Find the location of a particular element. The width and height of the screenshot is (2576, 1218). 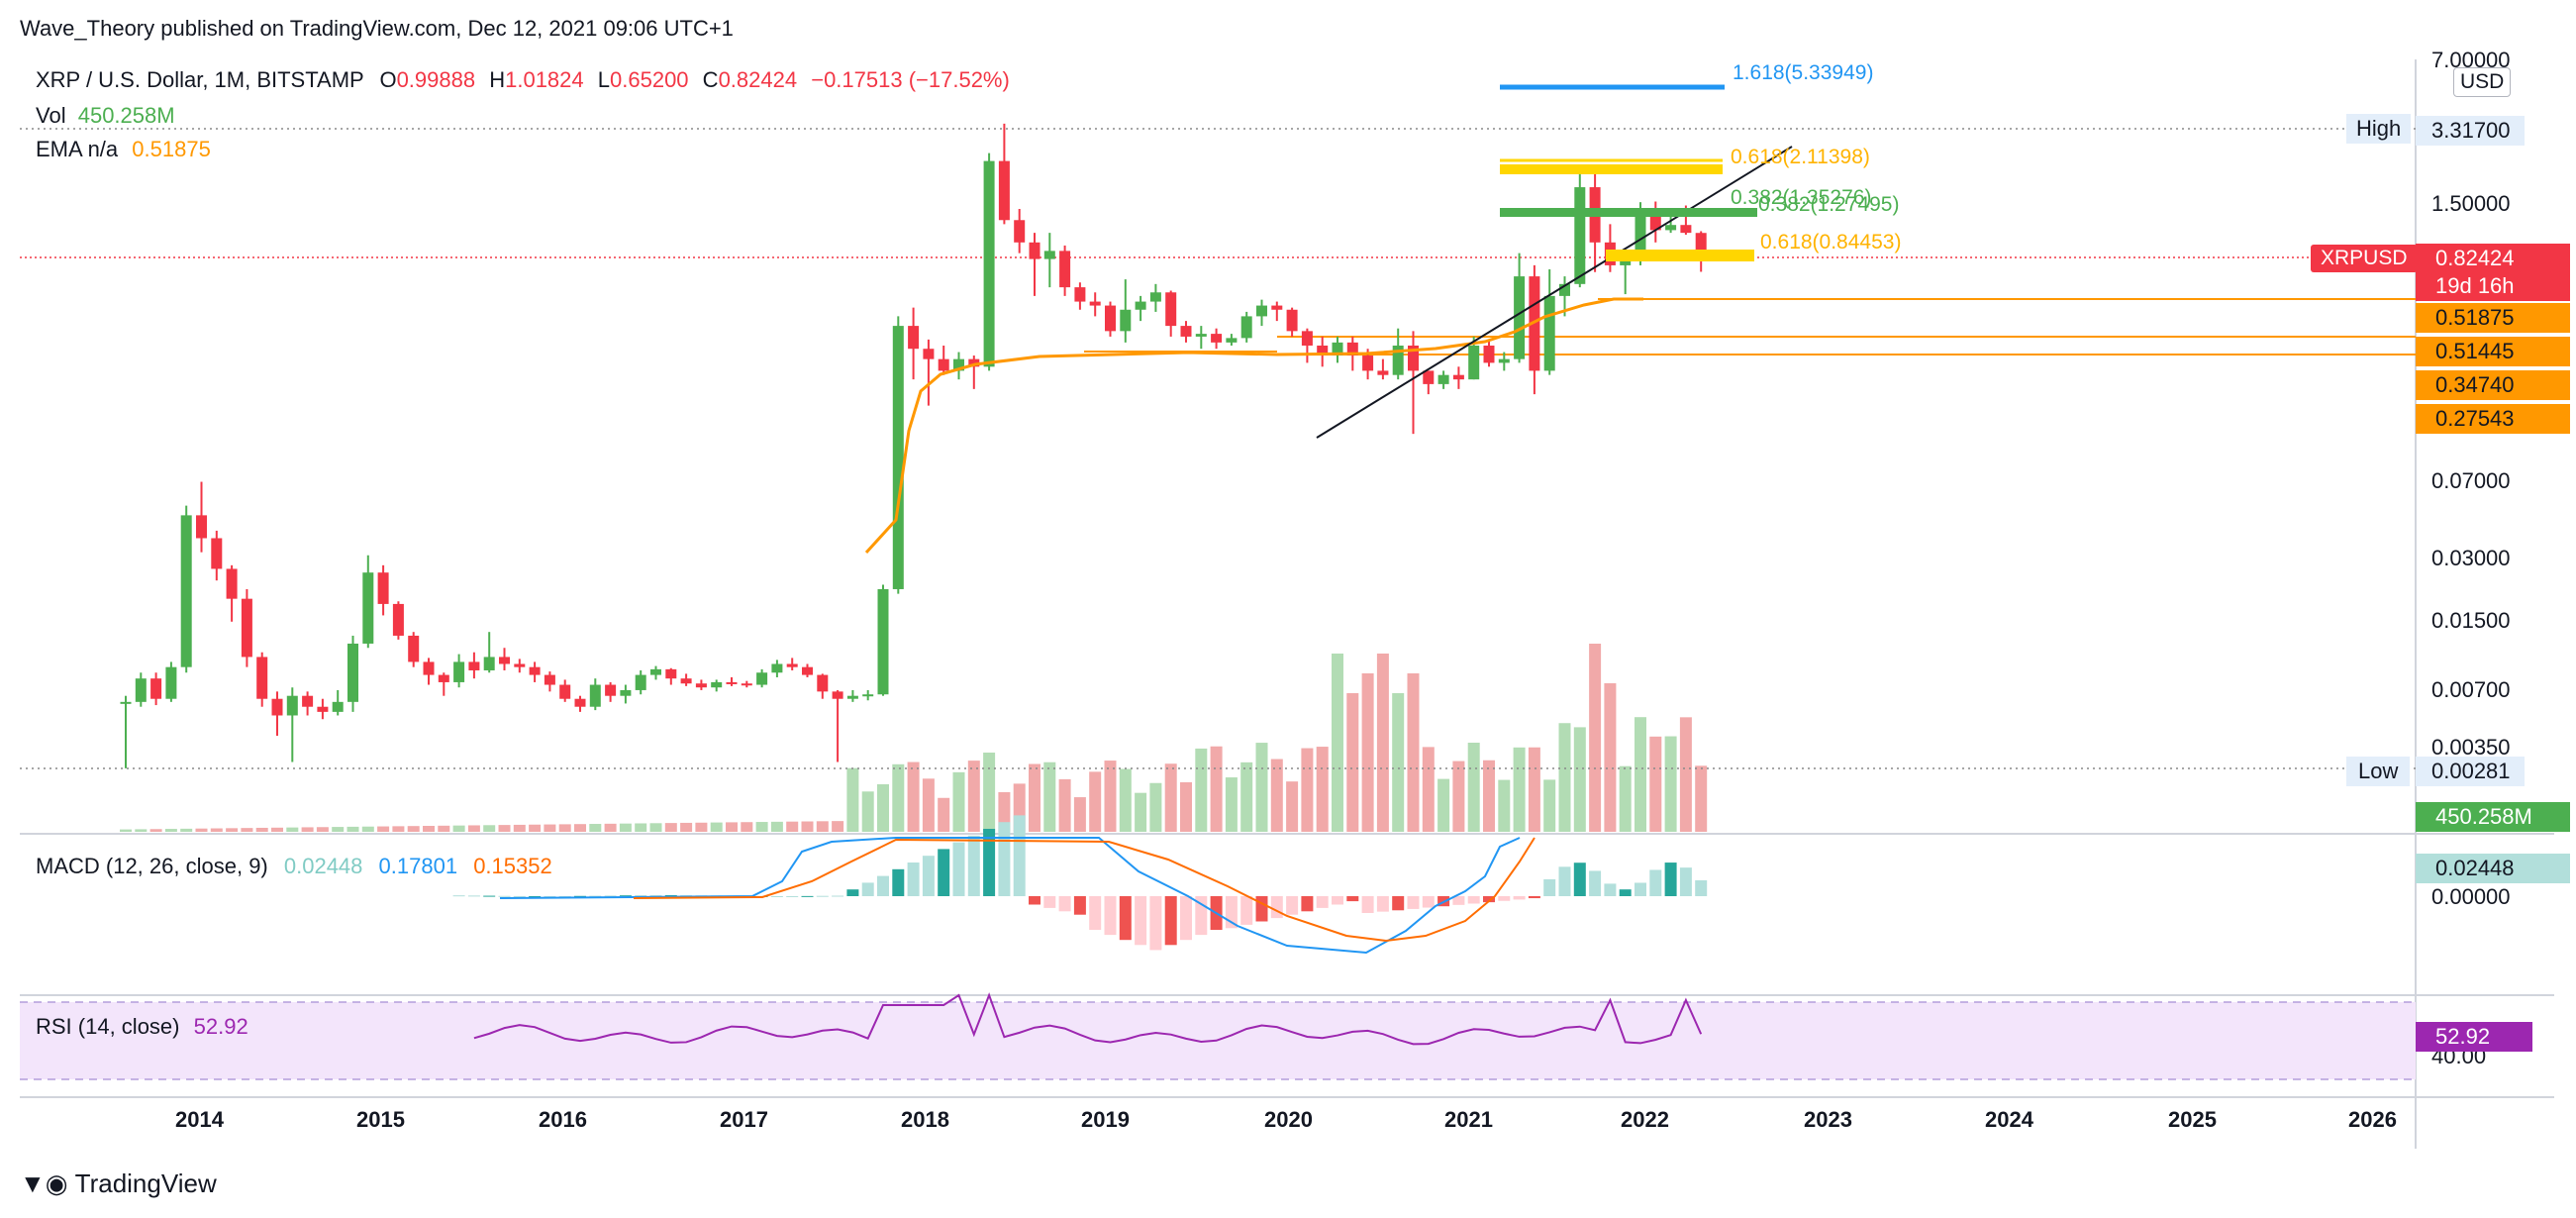

price-tick-1-5: 1.50000 is located at coordinates (2471, 203).